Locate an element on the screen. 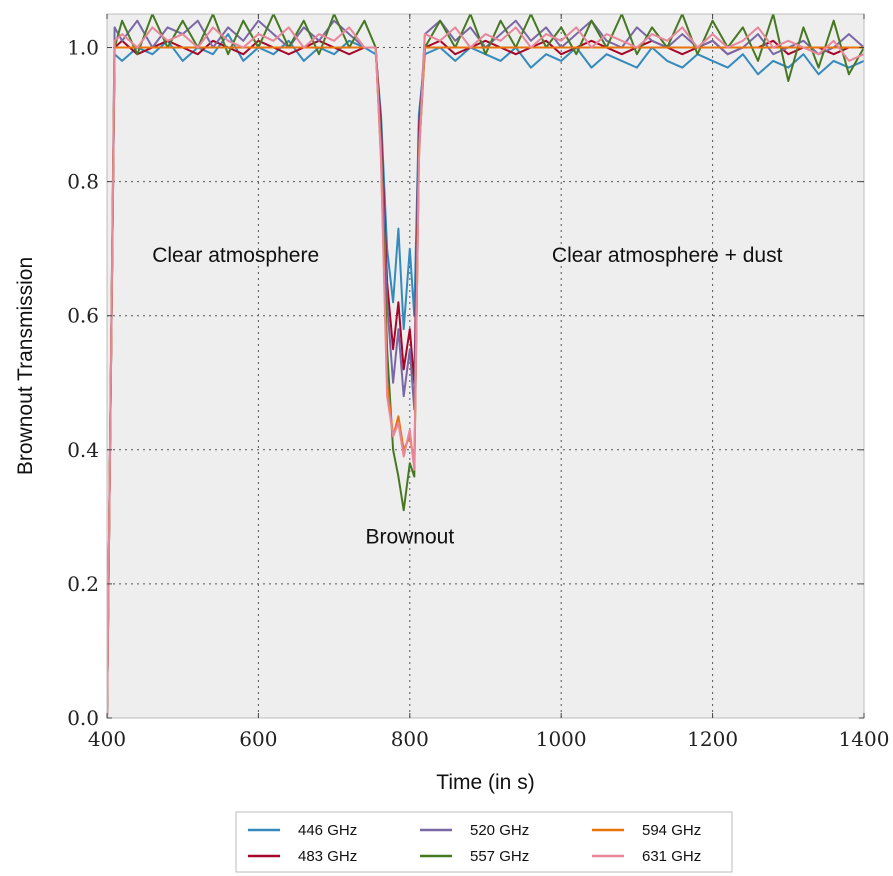  annotation-0: Clear atmosphere is located at coordinates (235, 255).